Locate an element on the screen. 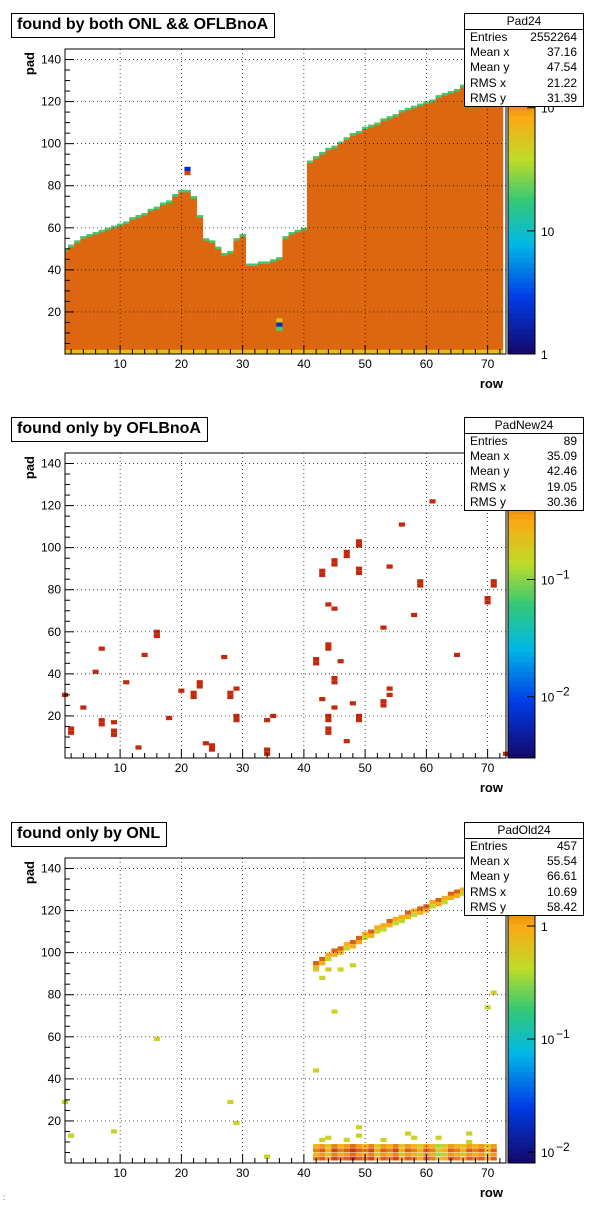 The height and width of the screenshot is (1214, 600). footer-mark: : is located at coordinates (4, 1197).